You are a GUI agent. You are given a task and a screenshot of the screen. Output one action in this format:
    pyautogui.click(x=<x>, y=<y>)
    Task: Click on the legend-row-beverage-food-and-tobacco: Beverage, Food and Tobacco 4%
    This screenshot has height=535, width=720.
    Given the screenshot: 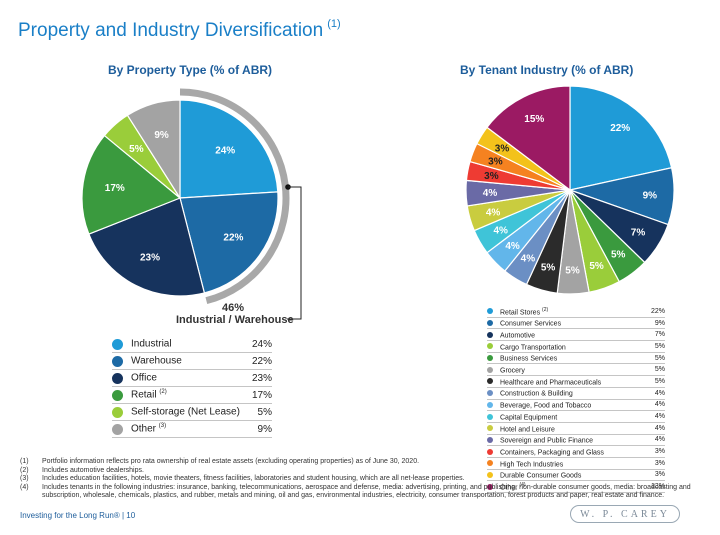 What is the action you would take?
    pyautogui.click(x=576, y=406)
    